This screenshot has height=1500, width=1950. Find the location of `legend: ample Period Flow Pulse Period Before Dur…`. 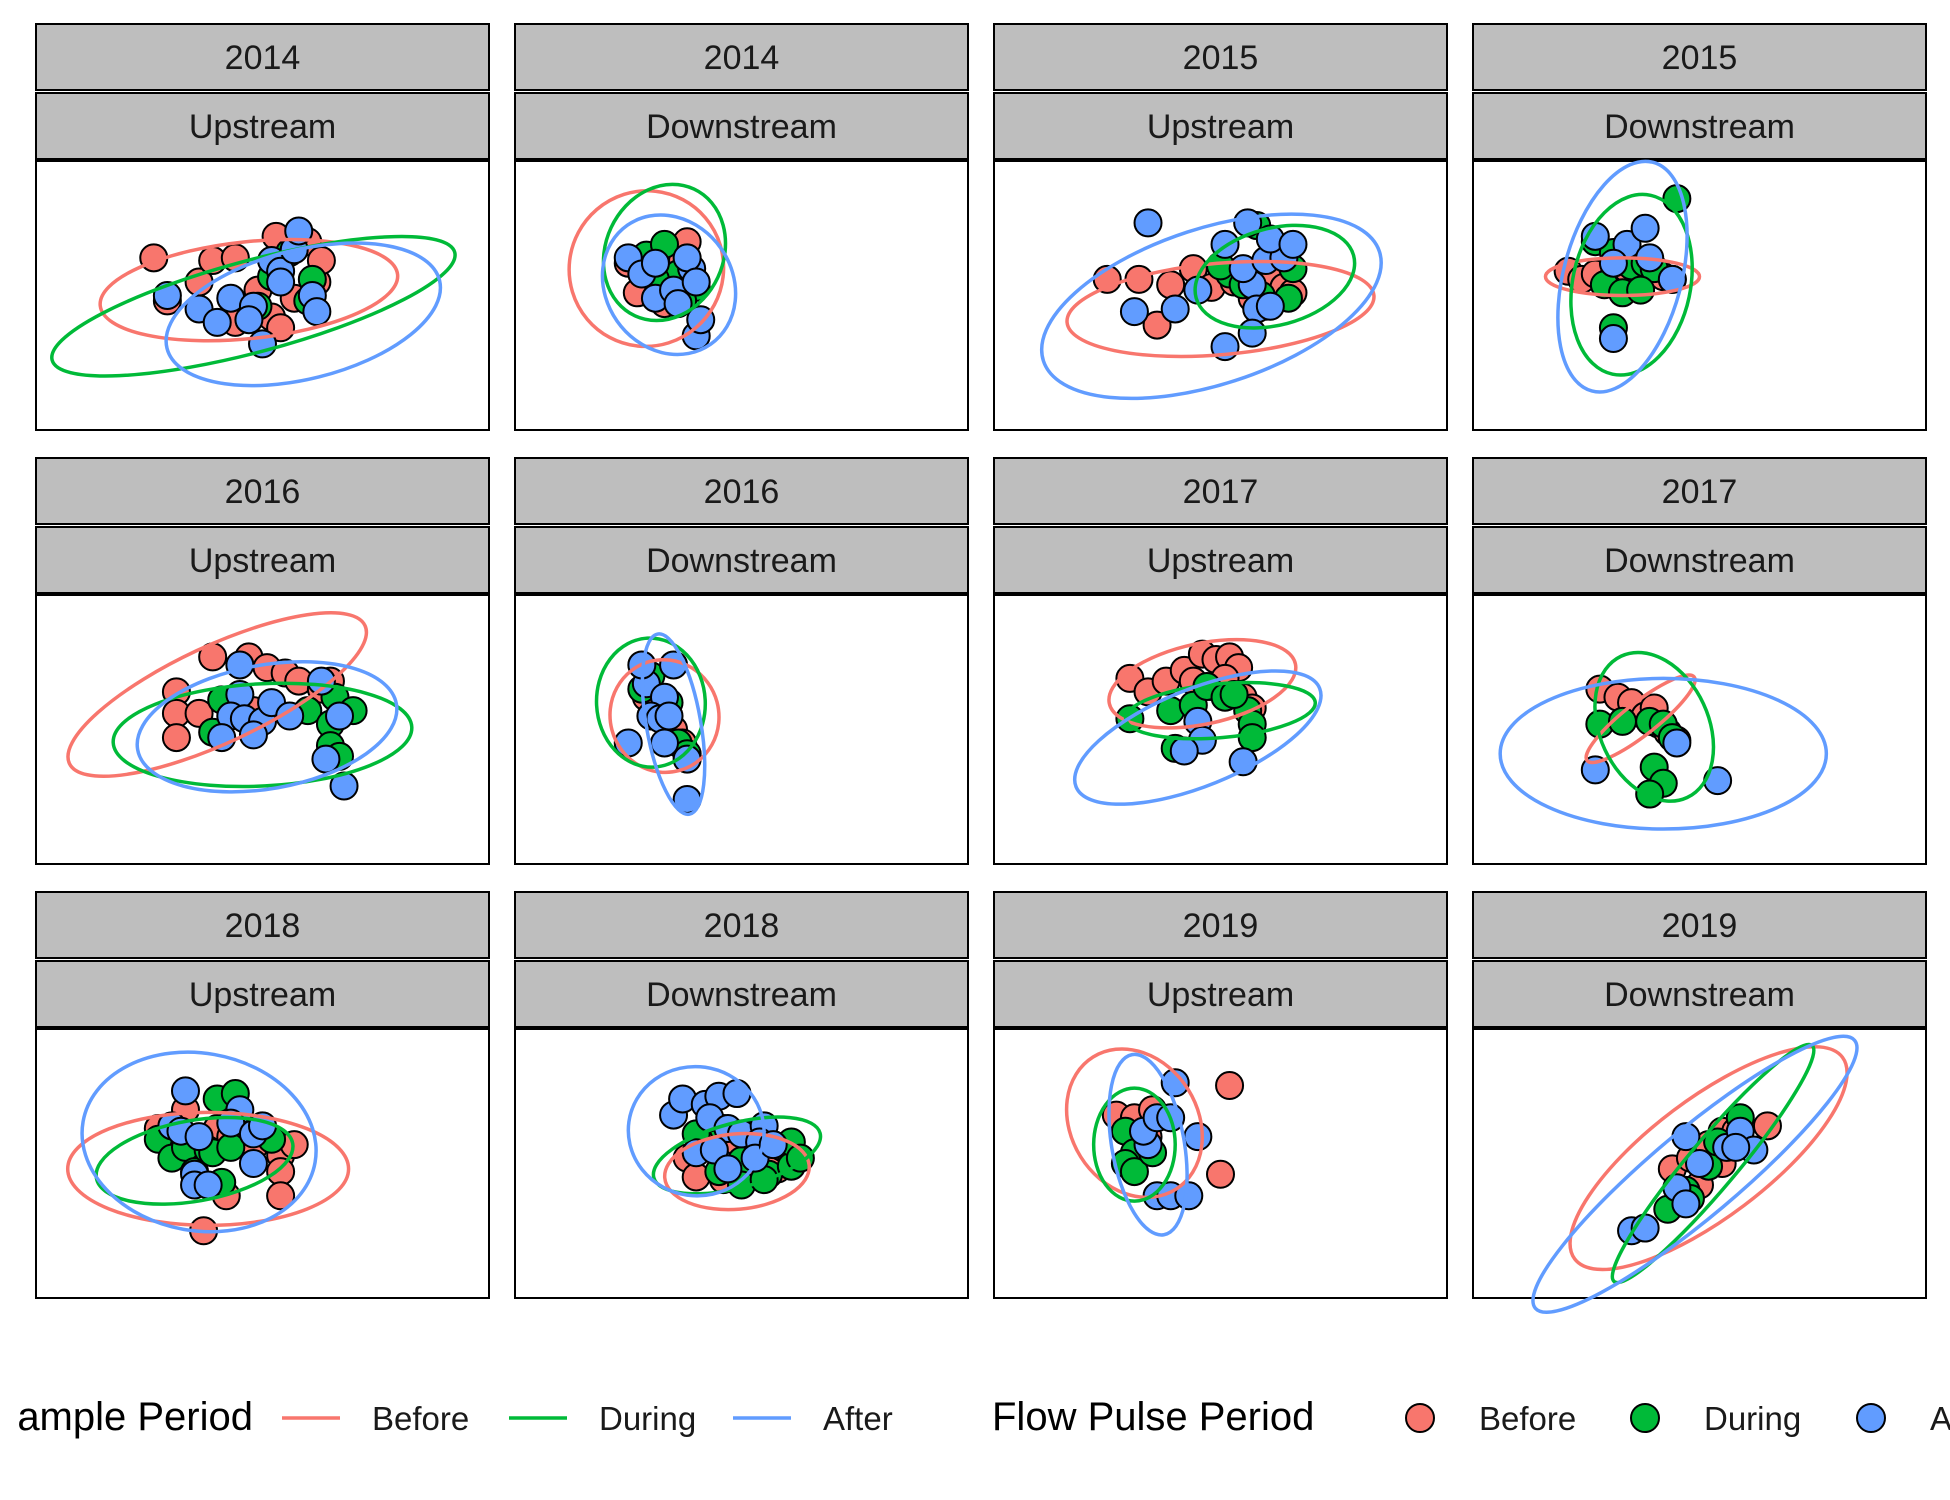

legend: ample Period Flow Pulse Period Before Dur… is located at coordinates (983, 1417).